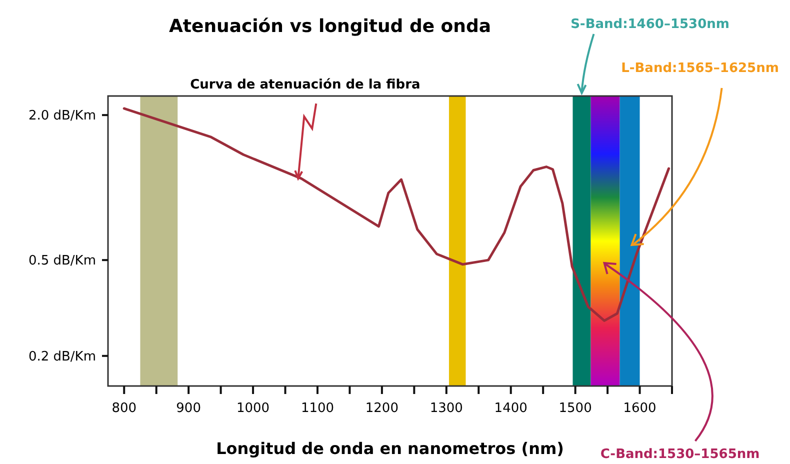 This screenshot has height=464, width=790. I want to click on x-tick-label: 1100, so click(317, 408).